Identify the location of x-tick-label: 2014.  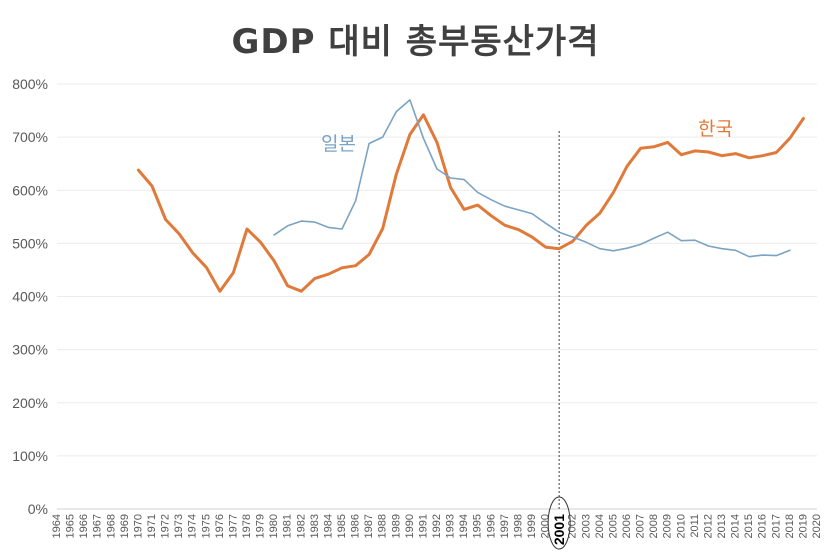
(736, 526).